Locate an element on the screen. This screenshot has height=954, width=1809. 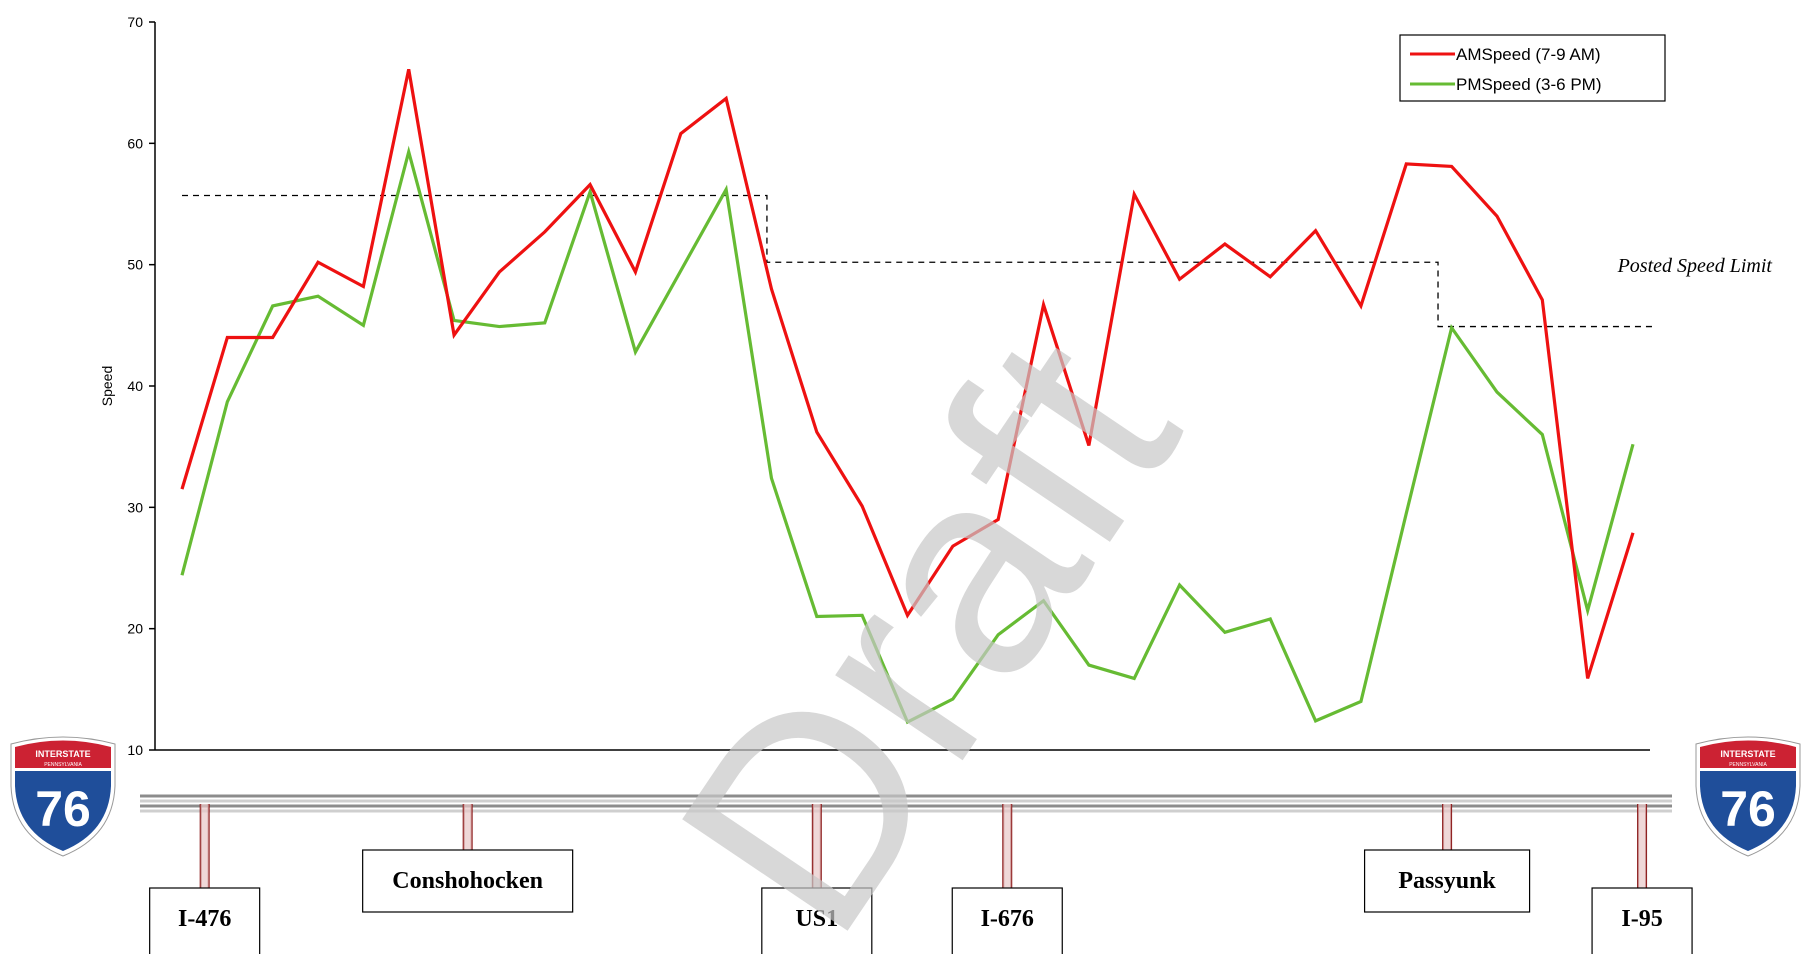
y-tick-label: 20 is located at coordinates (135, 629).